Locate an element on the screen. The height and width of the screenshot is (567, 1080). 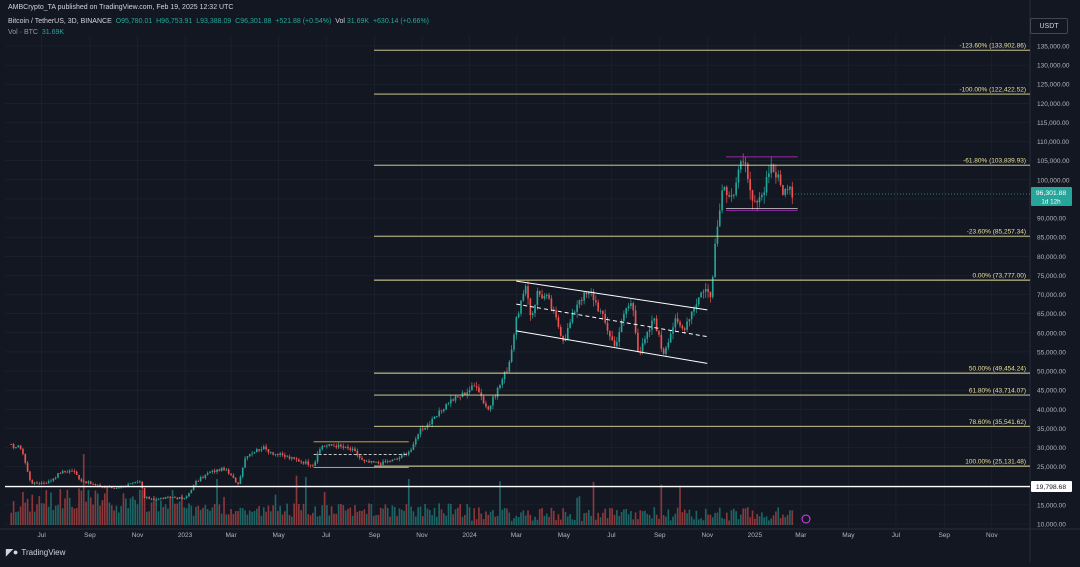
support-price-tag-bg is located at coordinates (1051, 487).